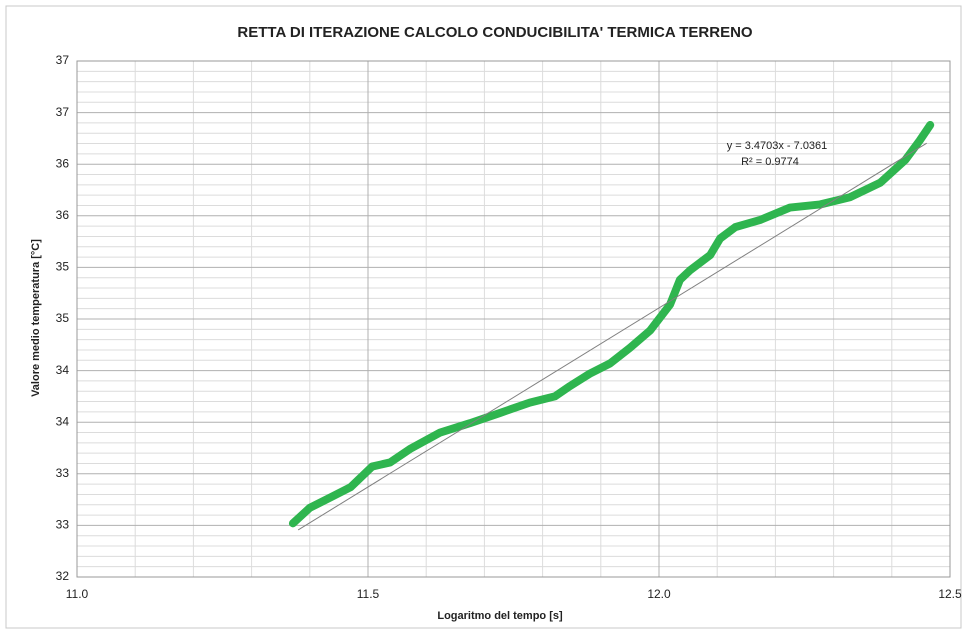 The width and height of the screenshot is (968, 639). Describe the element at coordinates (777, 146) in the screenshot. I see `trendline-equation: y = 3.4703x - 7.0361` at that location.